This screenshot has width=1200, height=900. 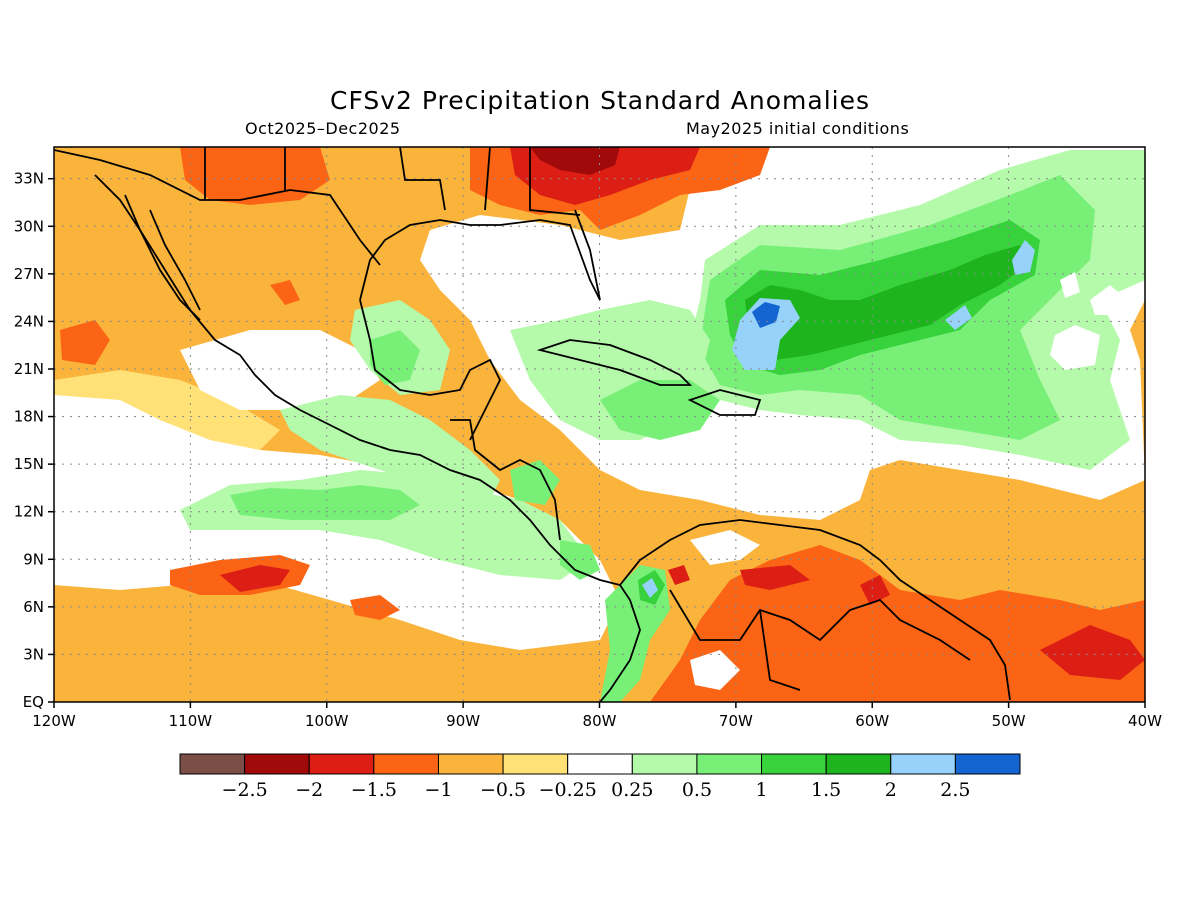 What do you see at coordinates (766, 334) in the screenshot?
I see `anomaly-light-blue` at bounding box center [766, 334].